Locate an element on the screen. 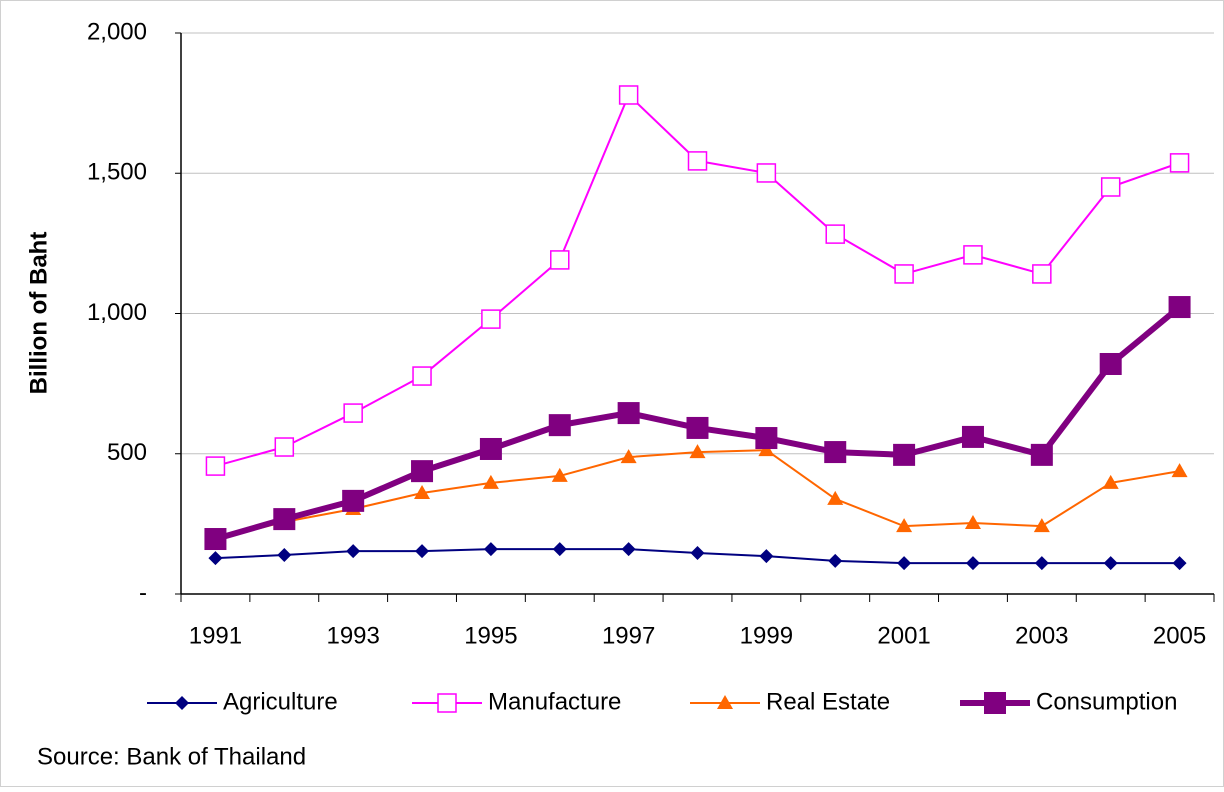 This screenshot has width=1224, height=792. x-tick-label: 1993 is located at coordinates (352, 635).